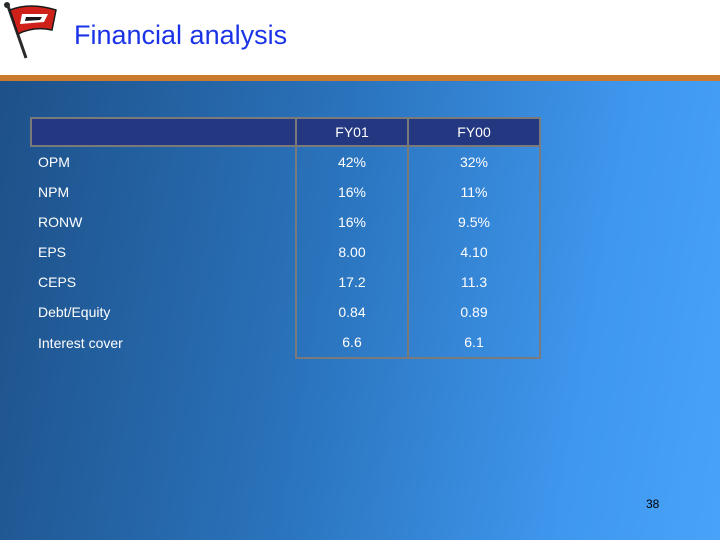  What do you see at coordinates (286, 343) in the screenshot?
I see `table-row: Interest cover 6.6 6.1` at bounding box center [286, 343].